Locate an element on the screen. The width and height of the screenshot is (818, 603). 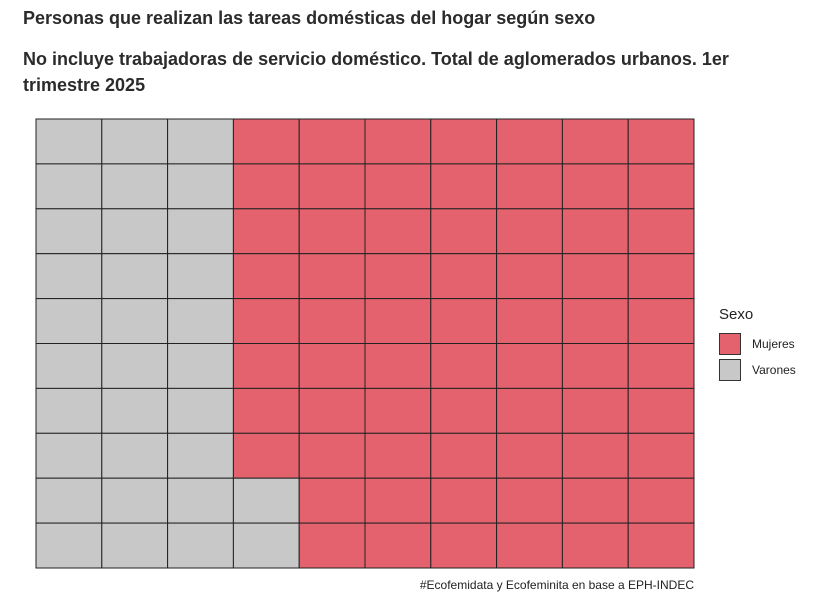
legend-item-varones: Varones is located at coordinates (766, 370).